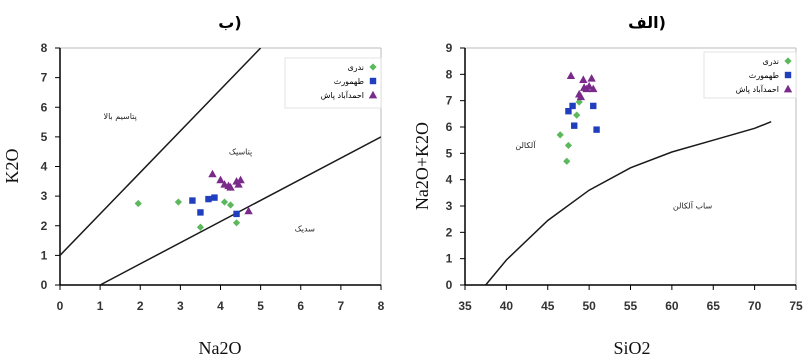  Describe the element at coordinates (693, 206) in the screenshot. I see `region-label: ساب آلکالن` at that location.